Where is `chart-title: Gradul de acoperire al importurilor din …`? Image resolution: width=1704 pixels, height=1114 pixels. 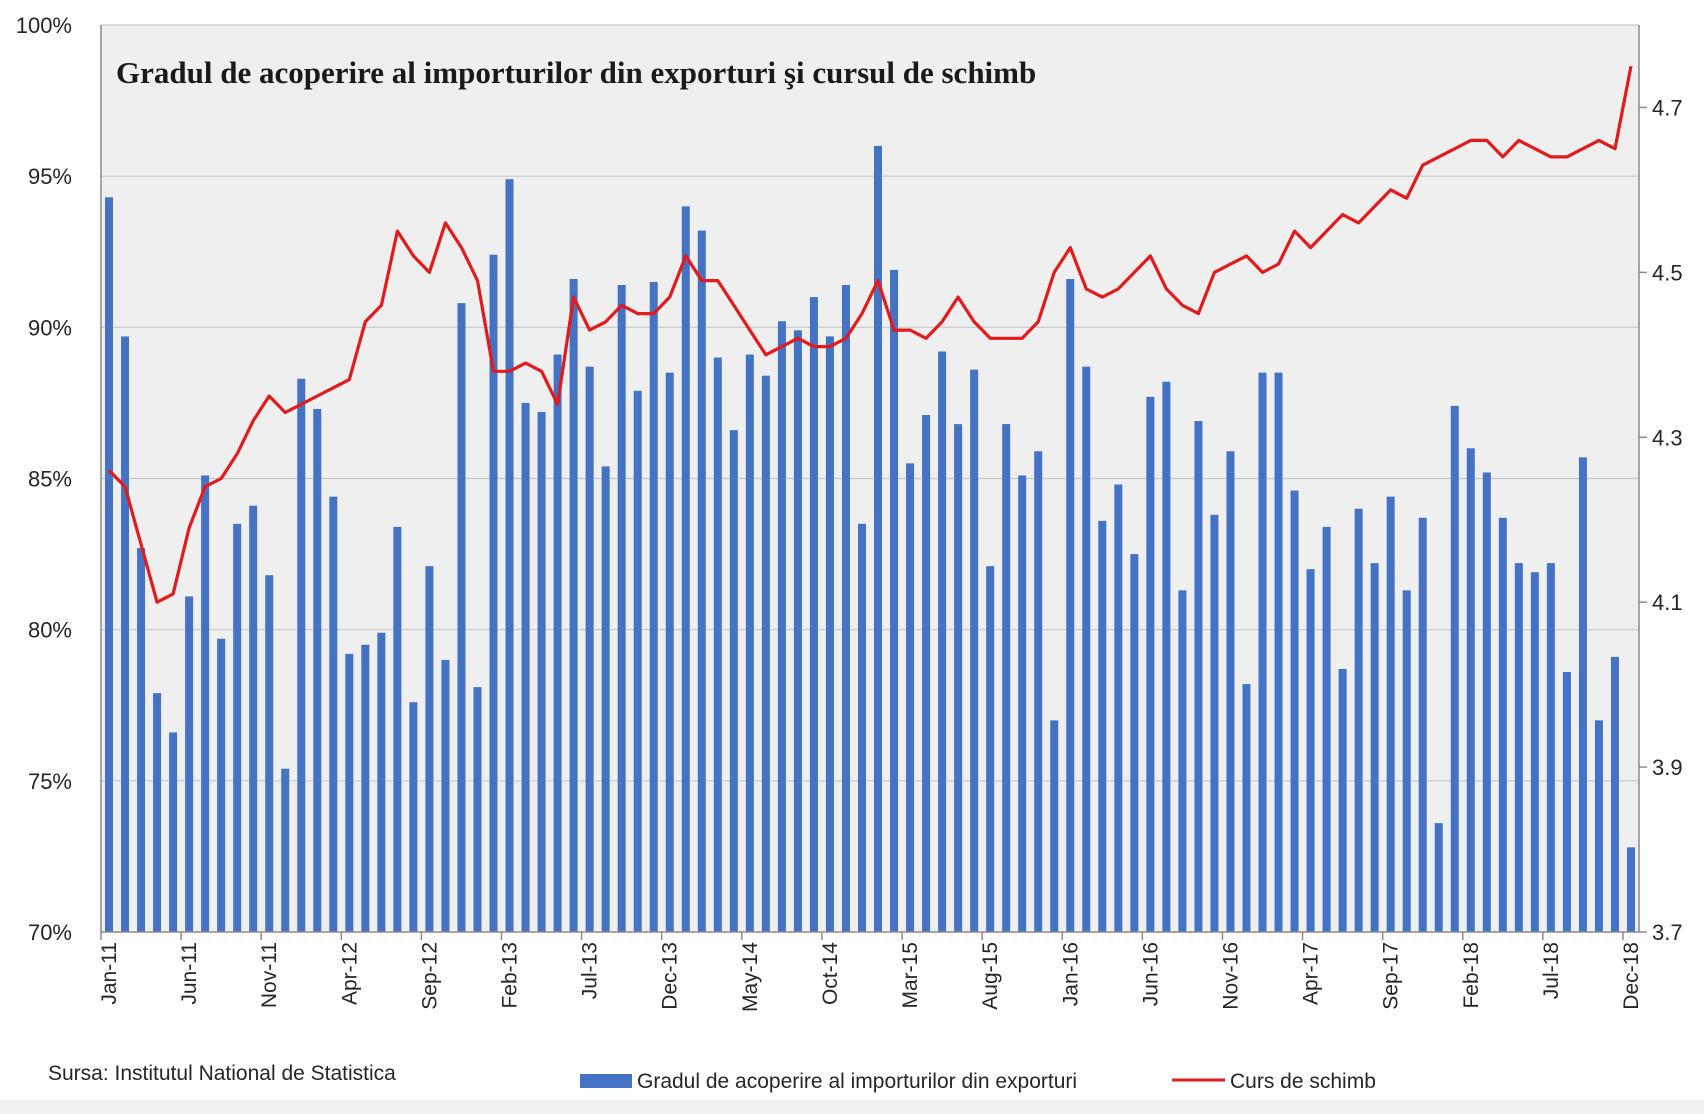 chart-title: Gradul de acoperire al importurilor din … is located at coordinates (576, 72).